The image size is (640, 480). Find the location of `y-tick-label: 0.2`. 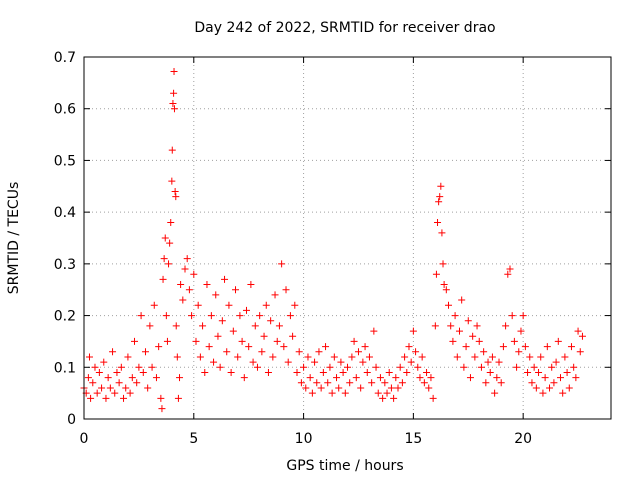

y-tick-label: 0.2 is located at coordinates (65, 317).